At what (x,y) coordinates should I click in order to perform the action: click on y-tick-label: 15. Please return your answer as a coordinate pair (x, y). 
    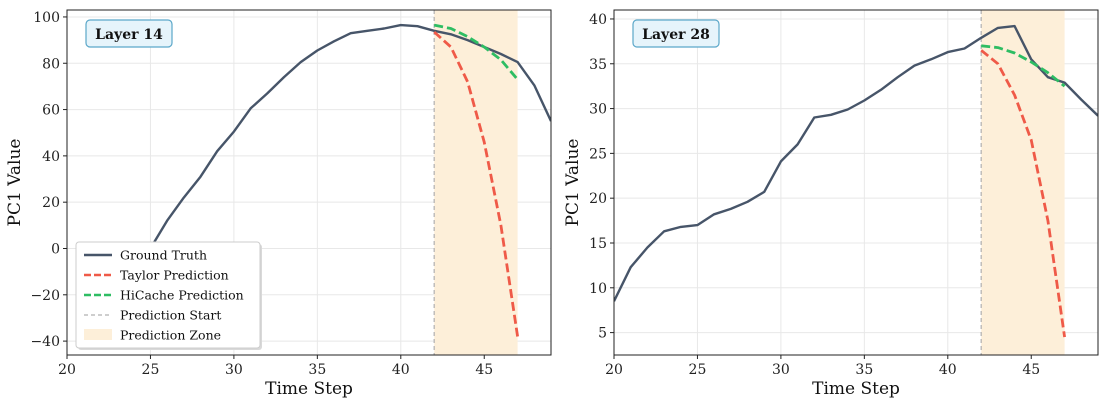
    Looking at the image, I should click on (598, 244).